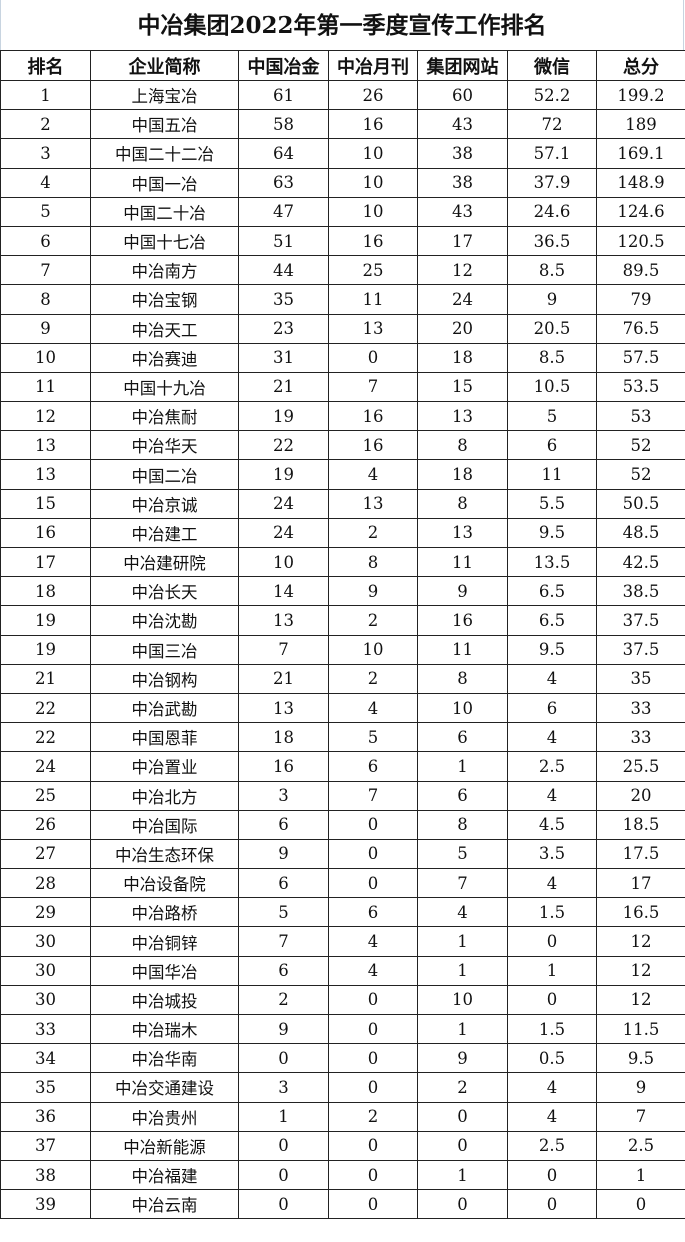 This screenshot has width=685, height=1242. I want to click on header-china-metallurgy: 中国冶金, so click(283, 65).